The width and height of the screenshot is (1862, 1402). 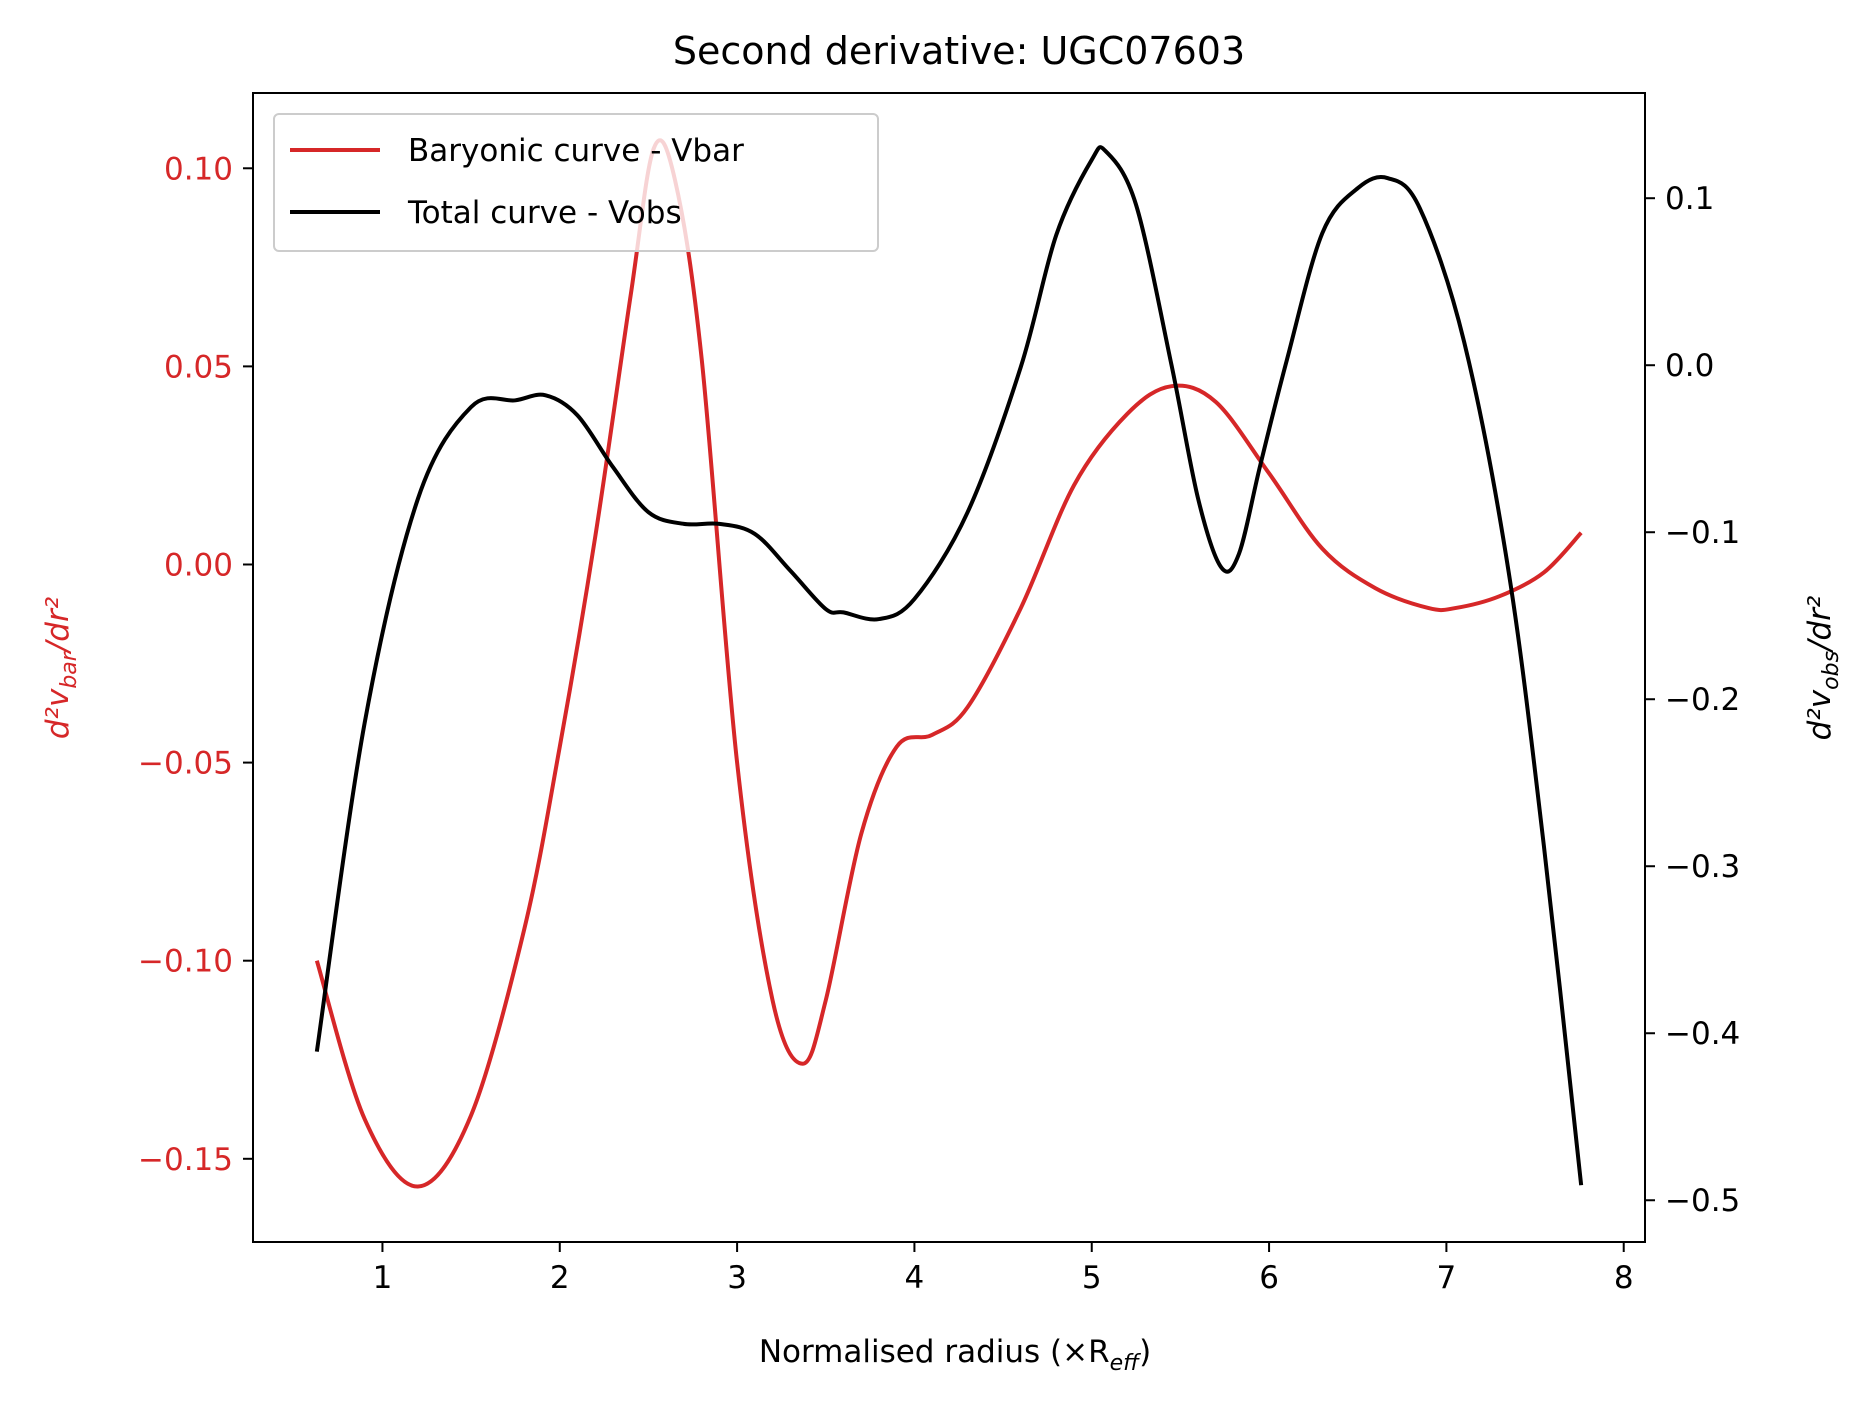 What do you see at coordinates (198, 565) in the screenshot?
I see `y-left-tick-label: 0.00` at bounding box center [198, 565].